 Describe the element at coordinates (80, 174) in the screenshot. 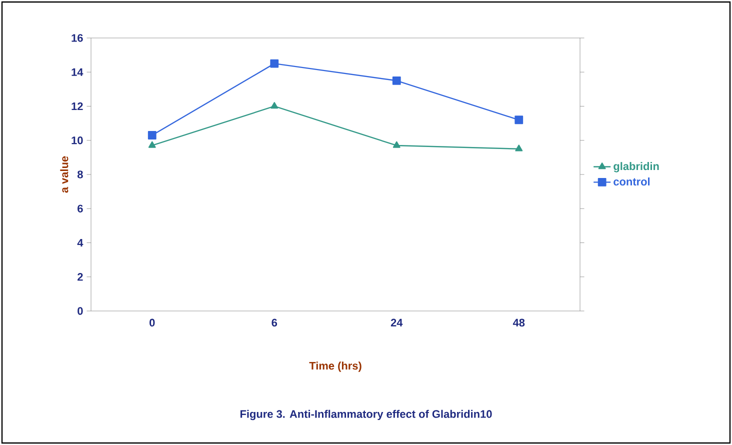

I see `y-tick-label: 8` at that location.